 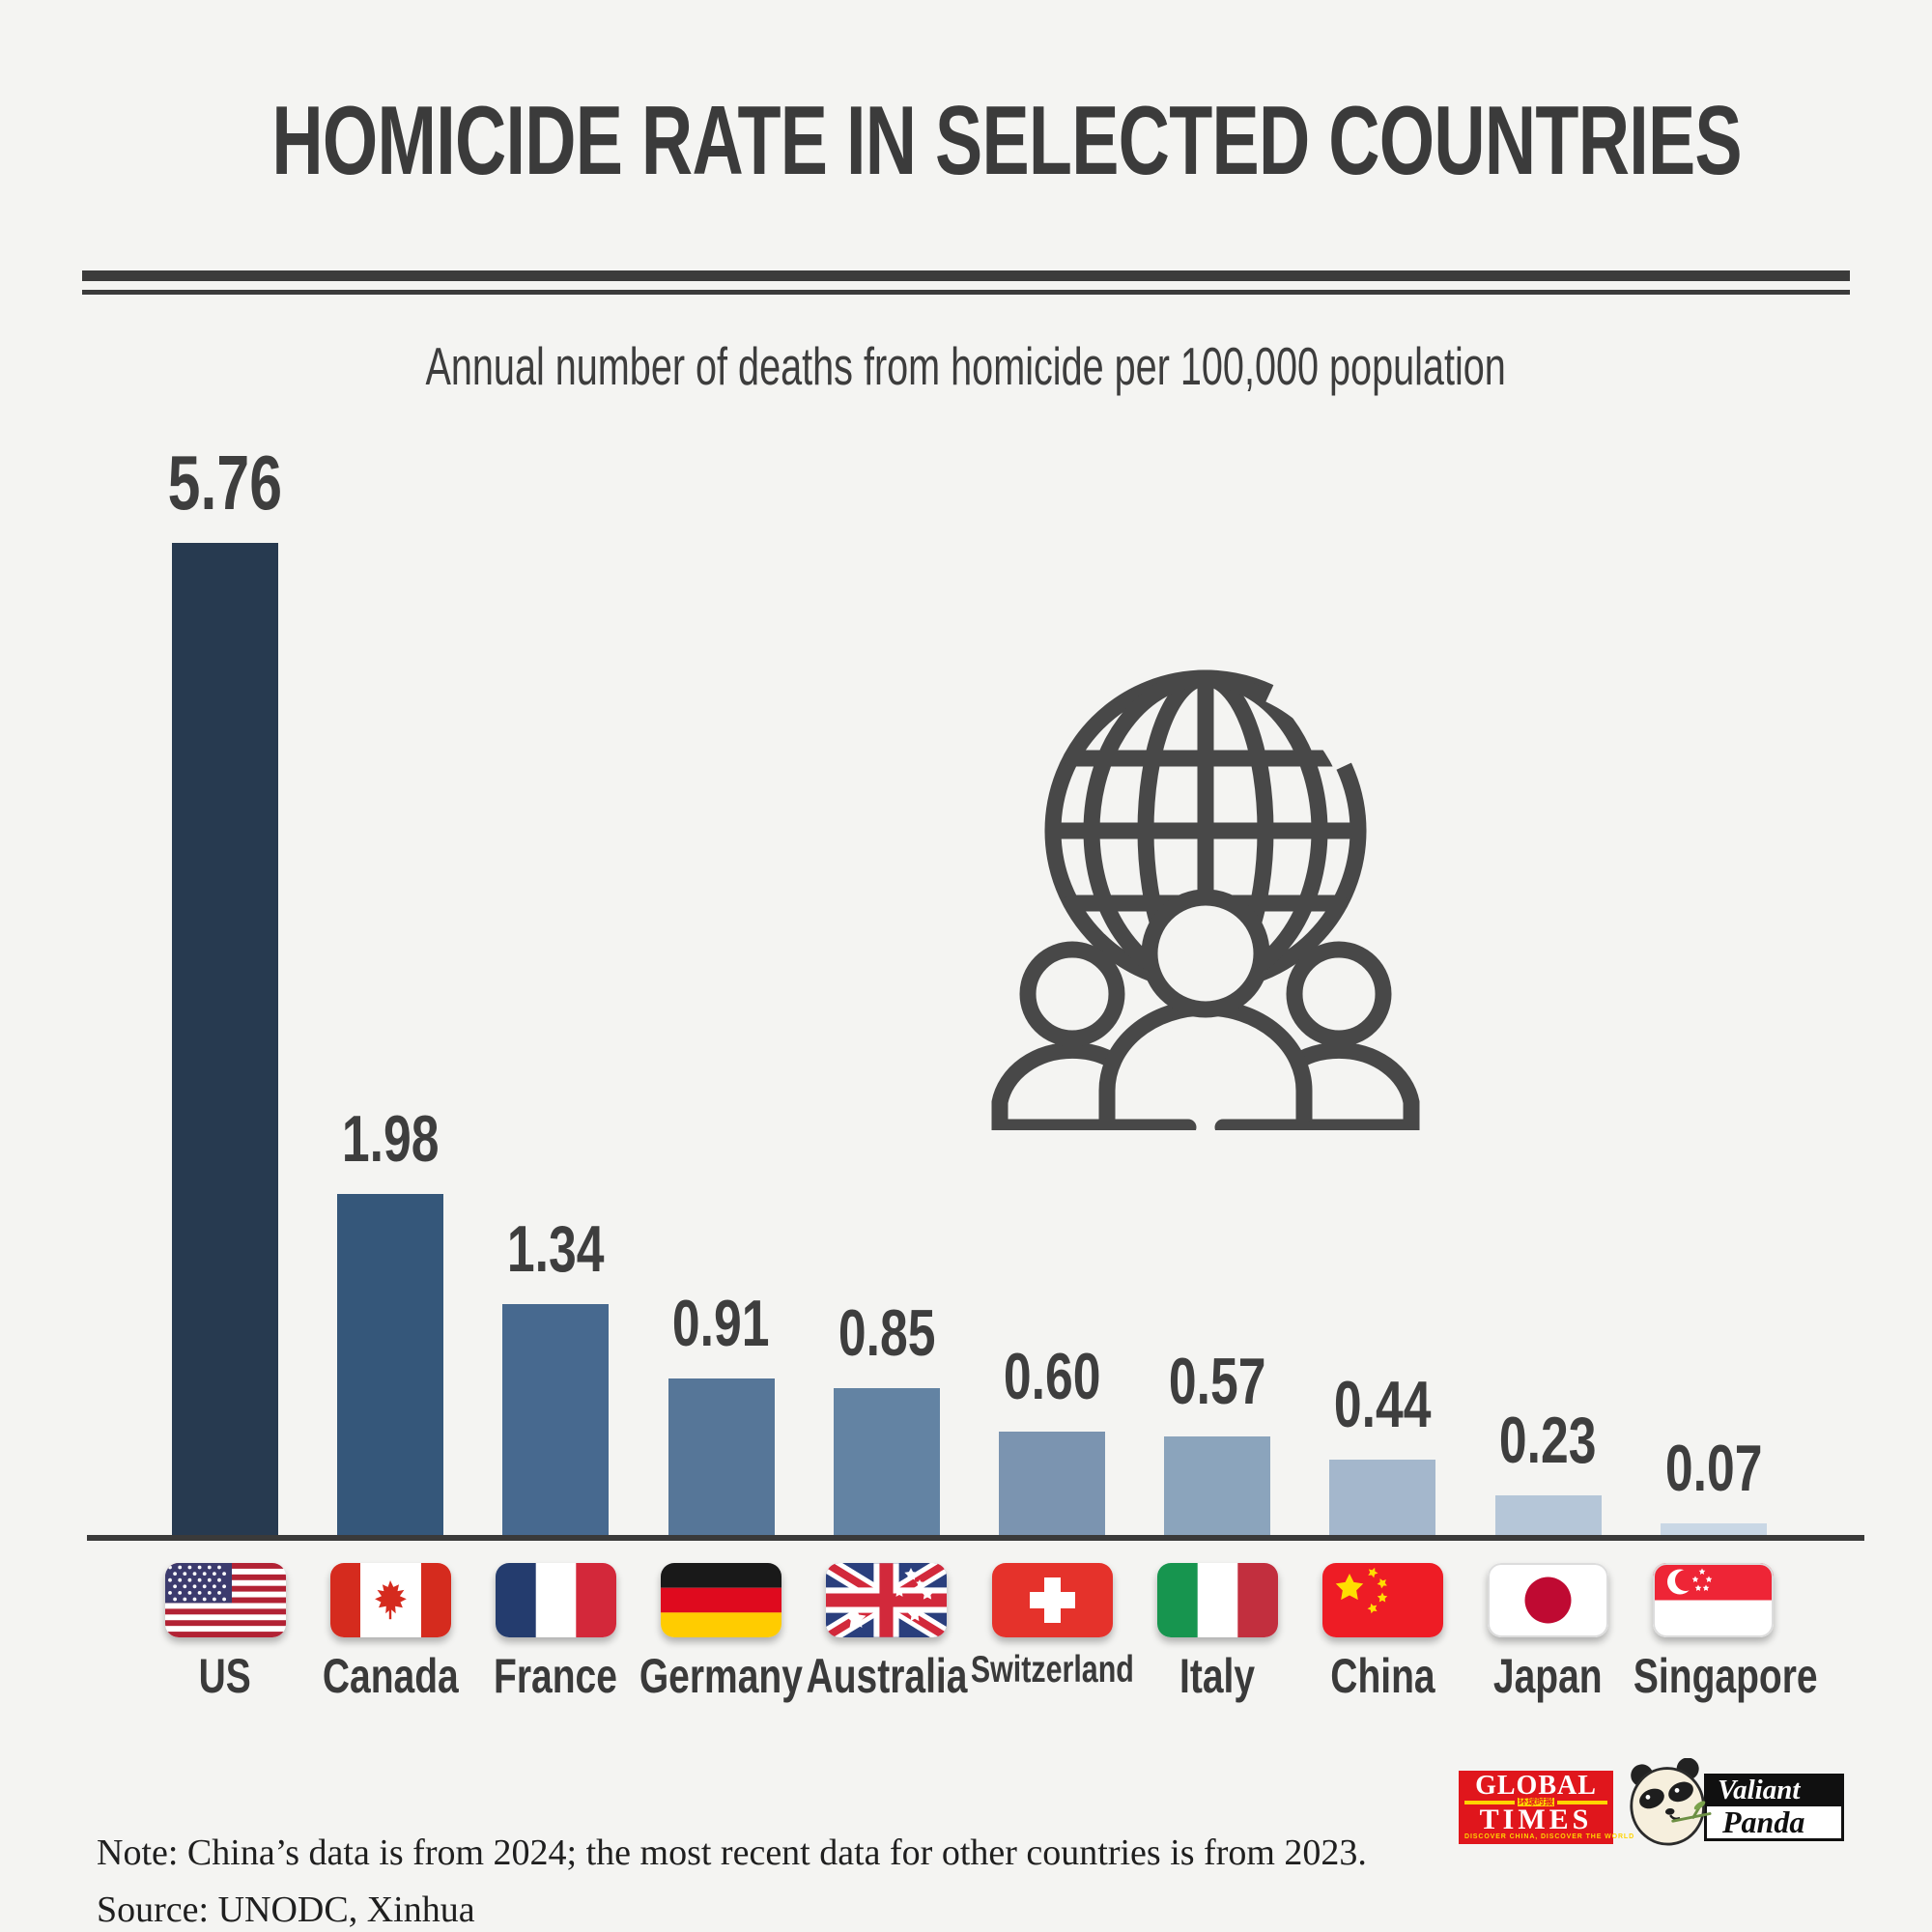 I want to click on country-label-canada: Canada, so click(x=390, y=1676).